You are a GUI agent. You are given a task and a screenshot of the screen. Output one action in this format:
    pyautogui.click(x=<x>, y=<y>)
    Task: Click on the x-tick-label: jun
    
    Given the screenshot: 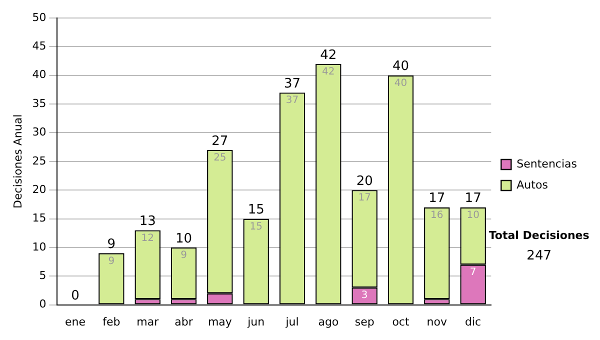 What is the action you would take?
    pyautogui.click(x=255, y=321)
    